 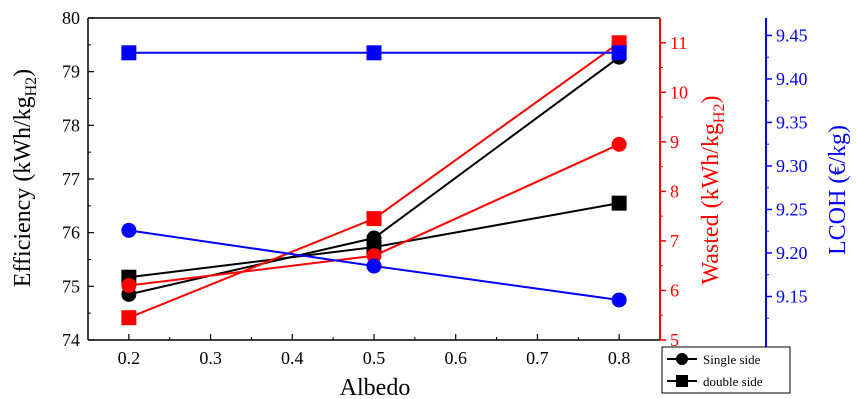 What do you see at coordinates (674, 241) in the screenshot?
I see `right-wasted-tick-label: 7` at bounding box center [674, 241].